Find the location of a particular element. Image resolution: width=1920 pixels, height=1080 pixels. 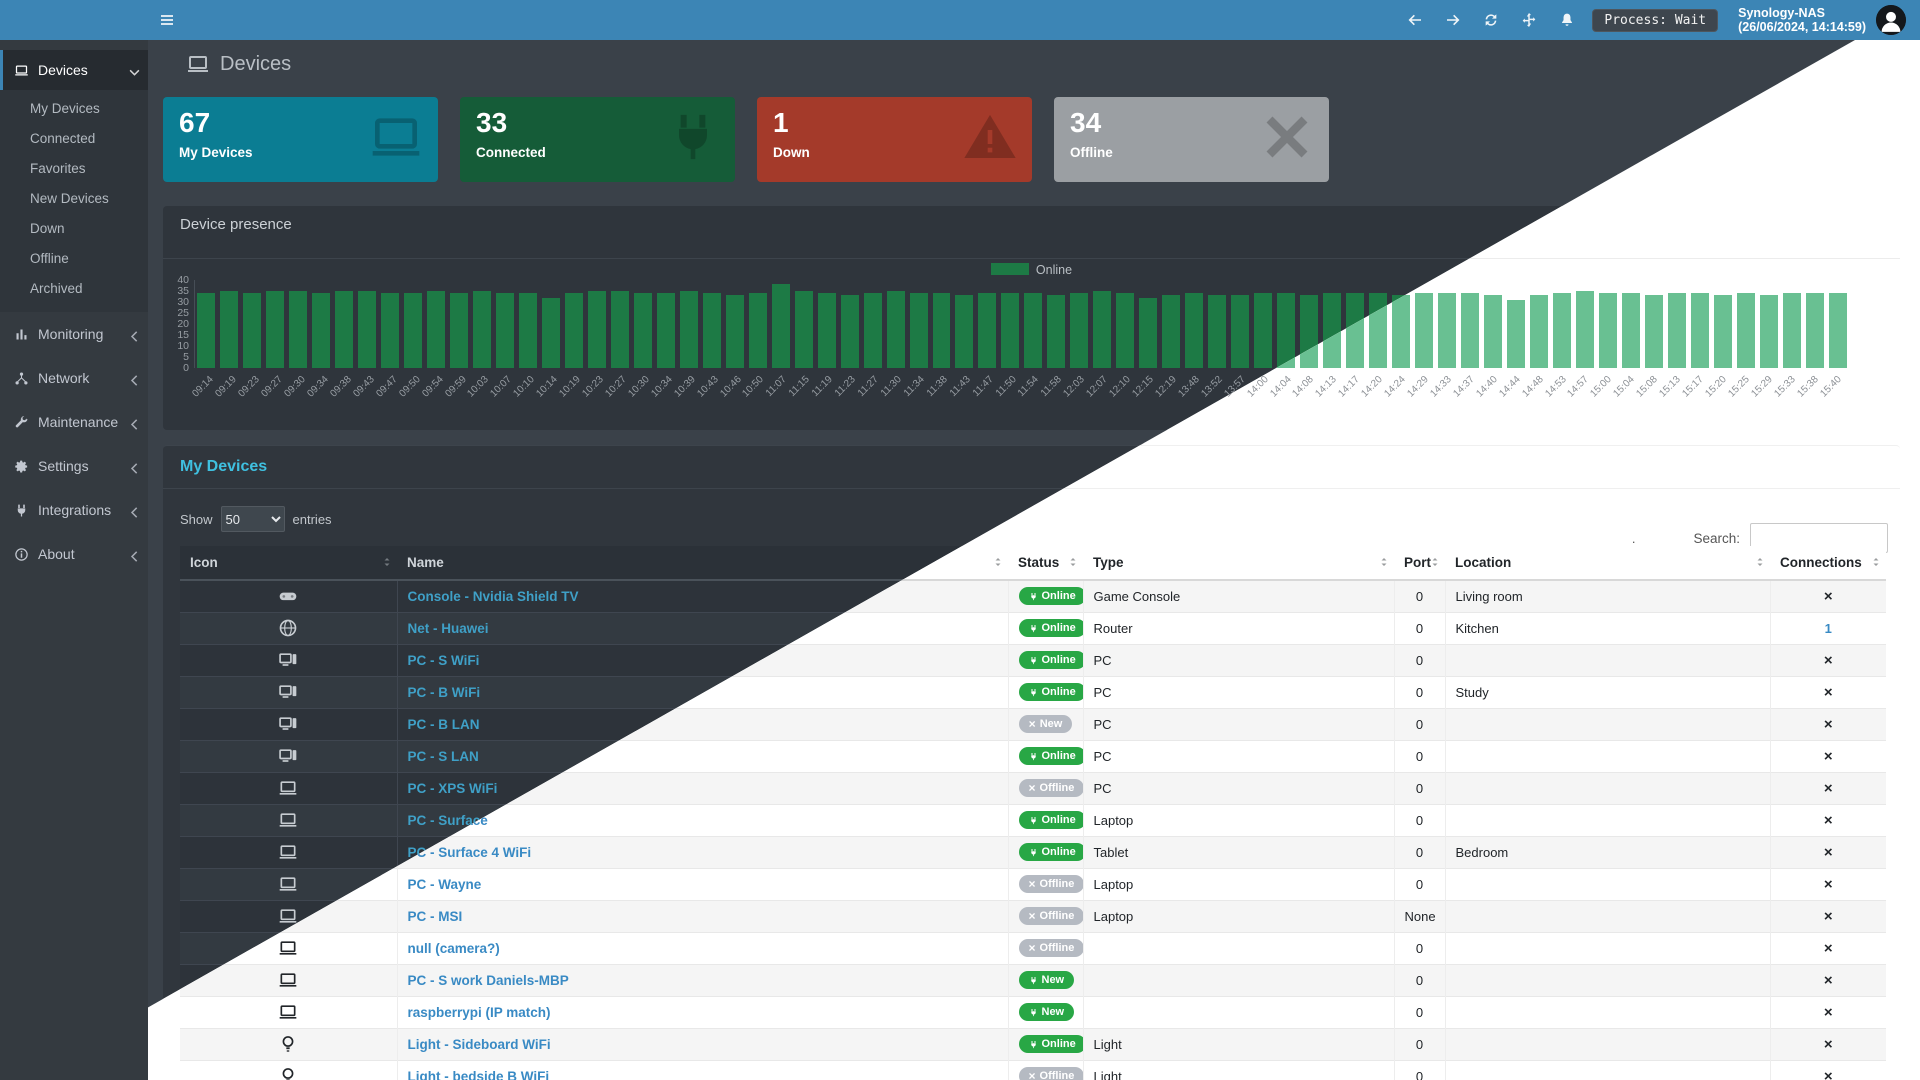

table-row: PC - S work Daniels-MBP New 0 × is located at coordinates (1033, 979).